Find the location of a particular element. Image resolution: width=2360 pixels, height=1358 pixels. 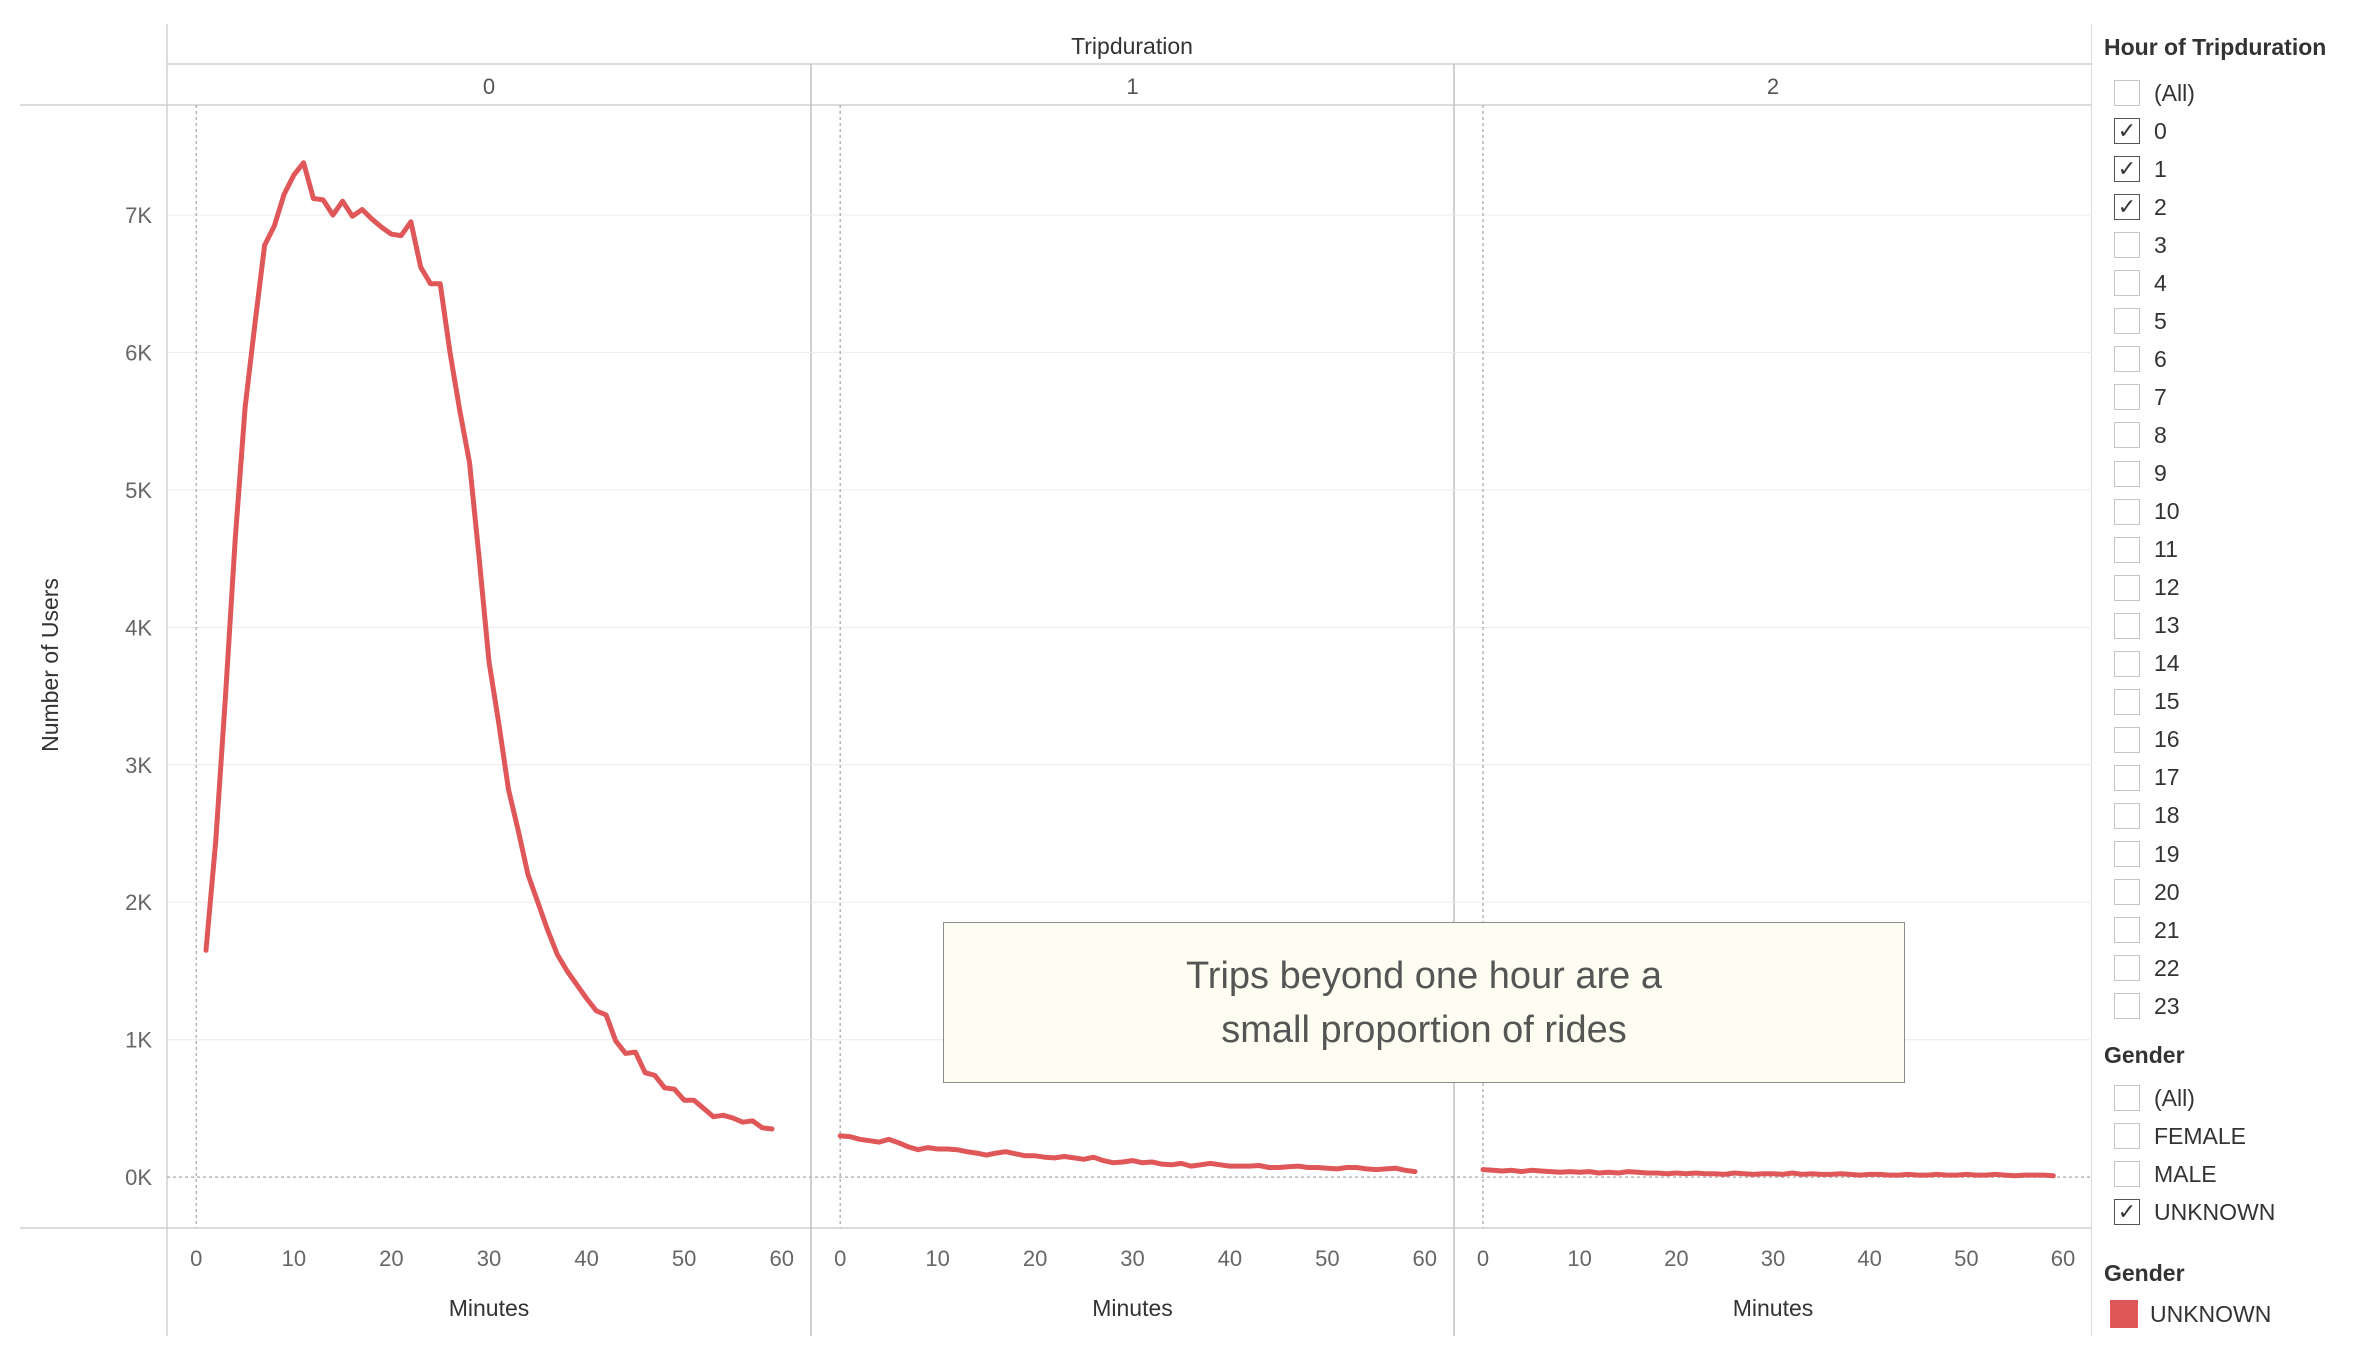

y-tick-label: 6K is located at coordinates (138, 352).